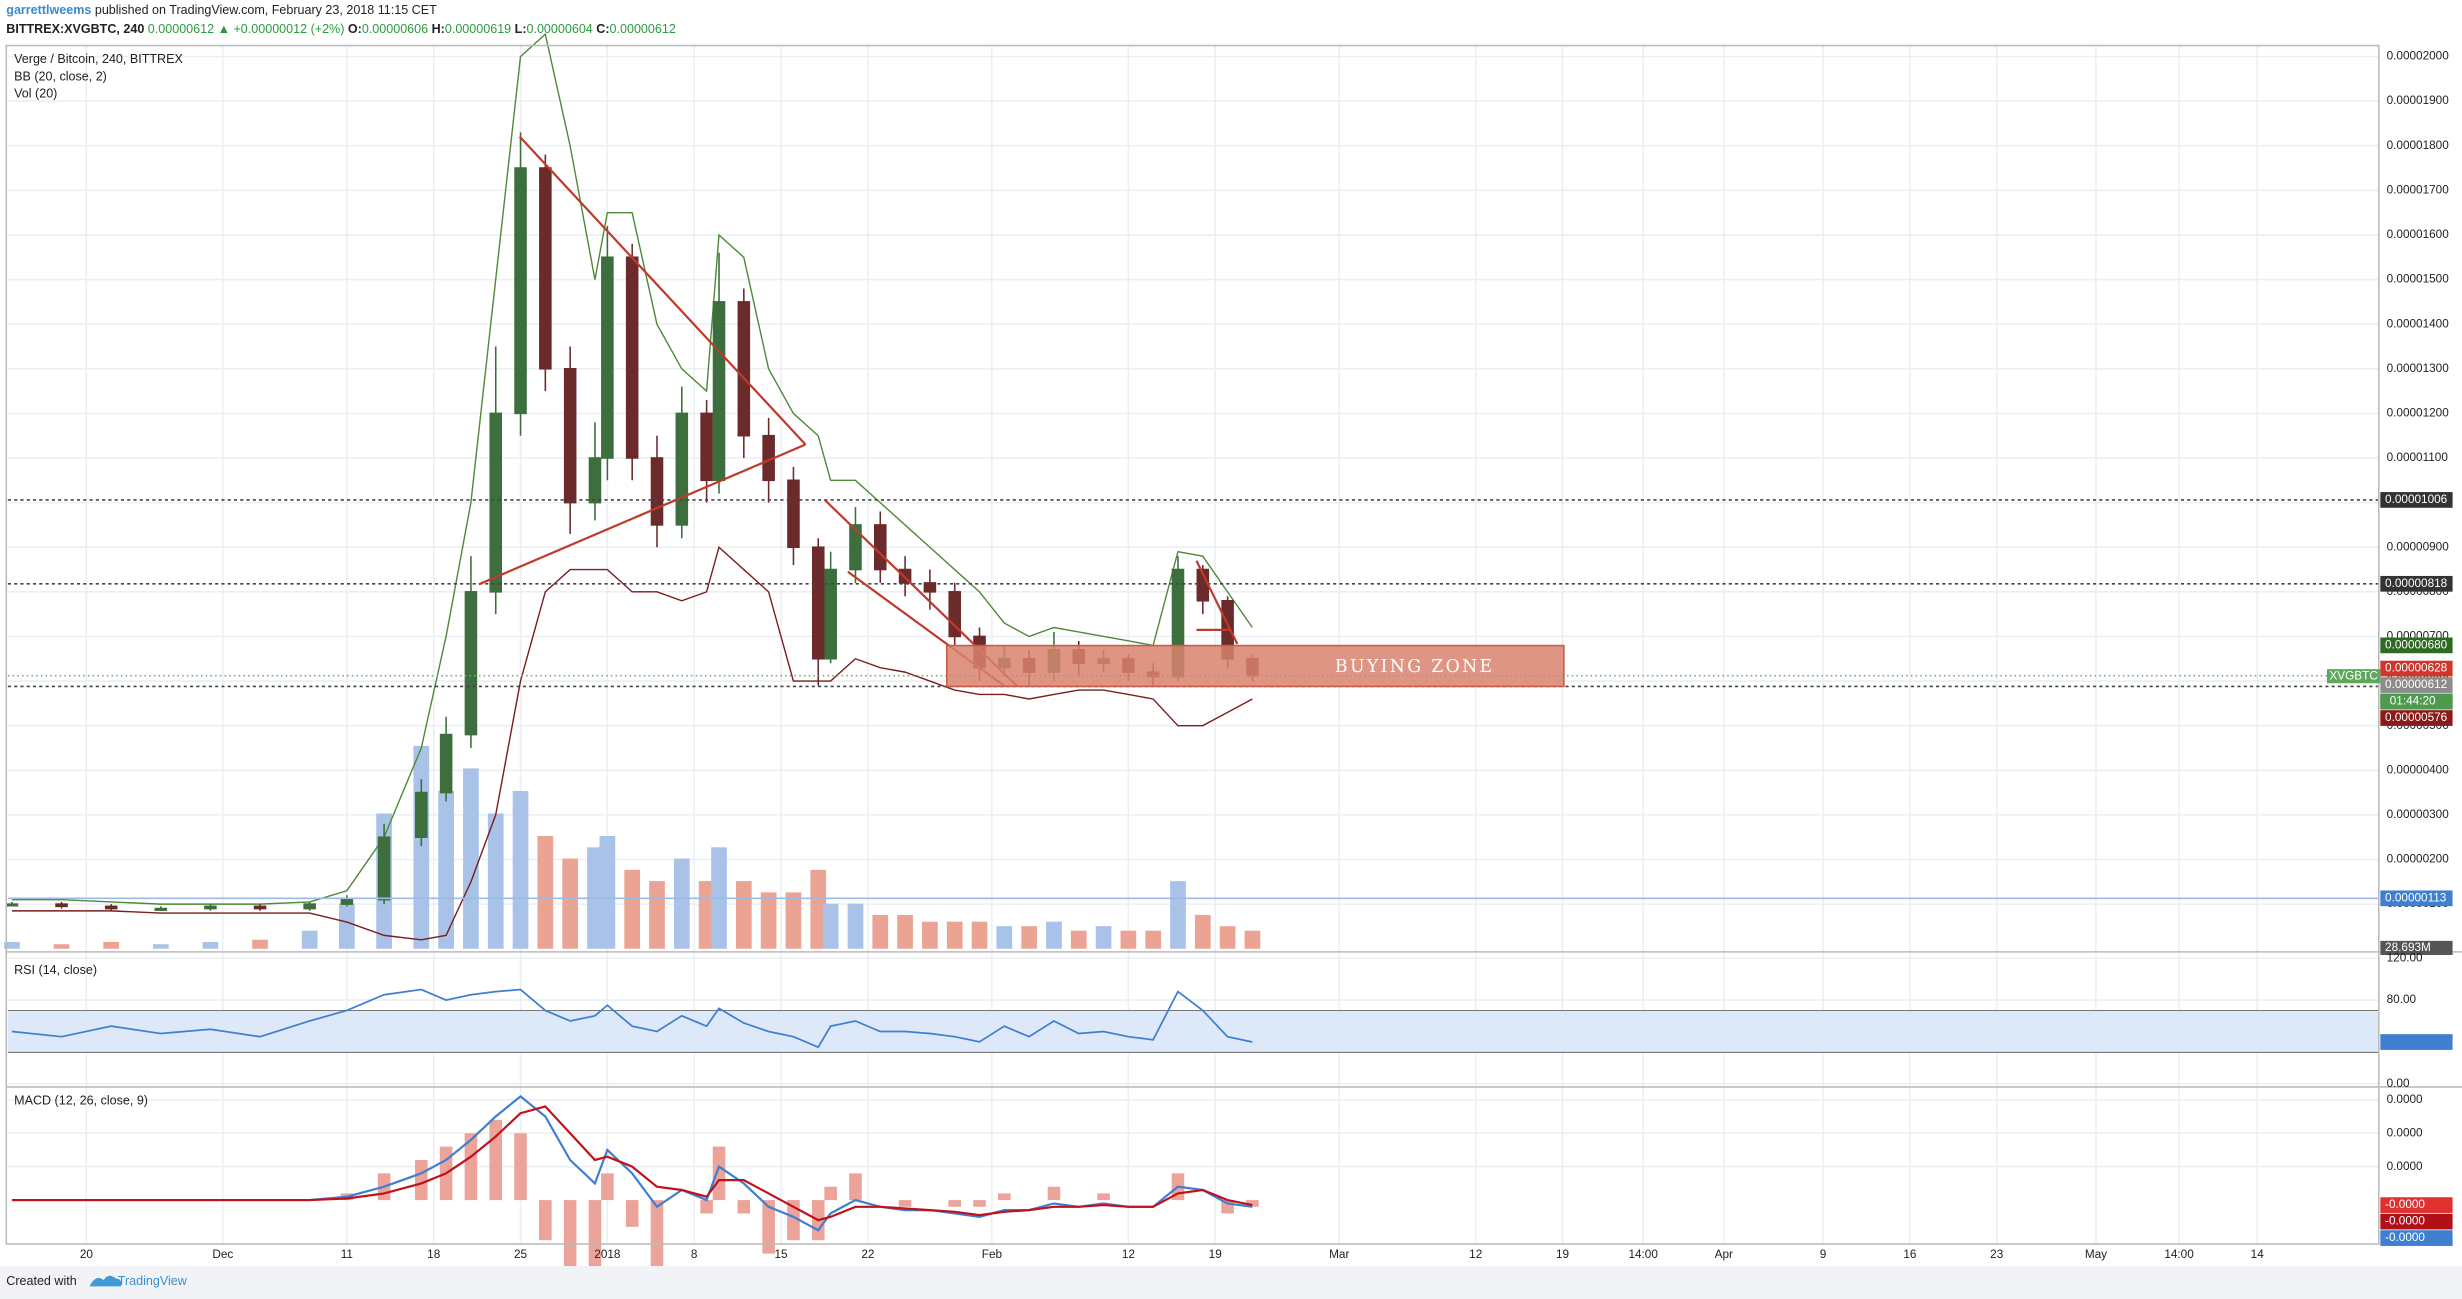 The image size is (2462, 1299). What do you see at coordinates (2418, 189) in the screenshot?
I see `y-tick-label: 0.00001700` at bounding box center [2418, 189].